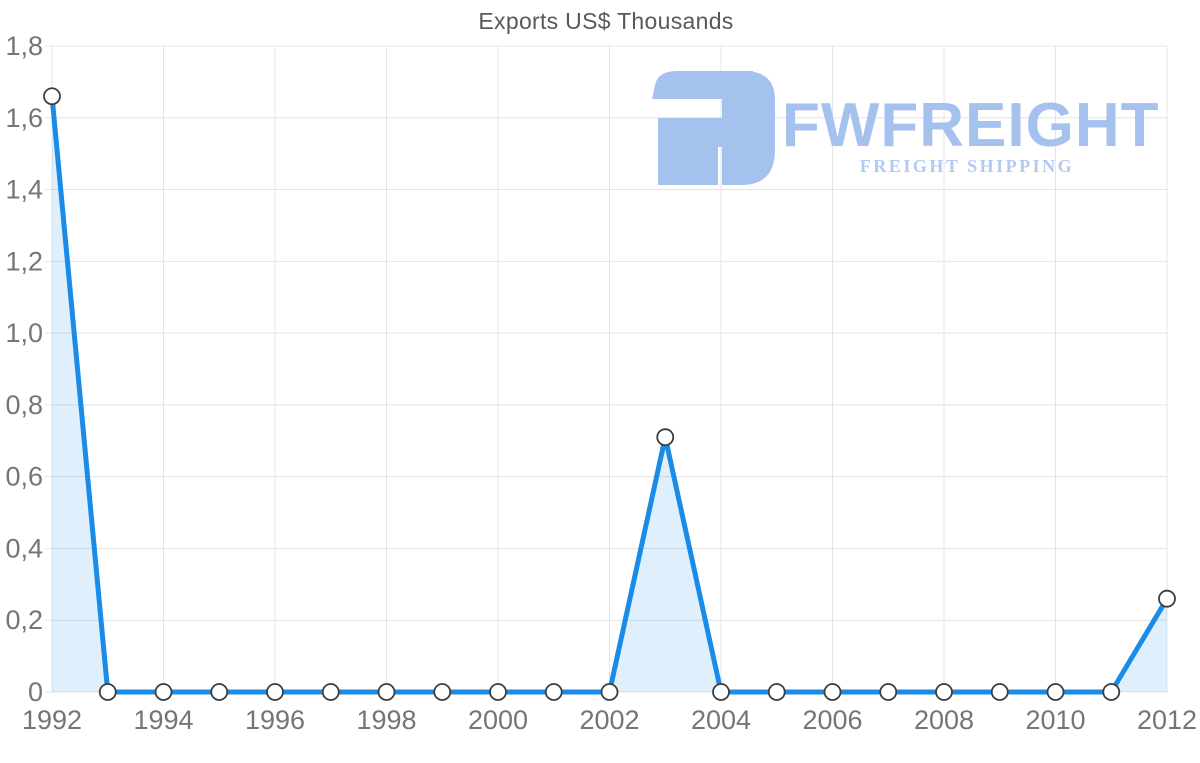 The width and height of the screenshot is (1200, 763). Describe the element at coordinates (1167, 720) in the screenshot. I see `x-axis-tick-label: 2012` at that location.